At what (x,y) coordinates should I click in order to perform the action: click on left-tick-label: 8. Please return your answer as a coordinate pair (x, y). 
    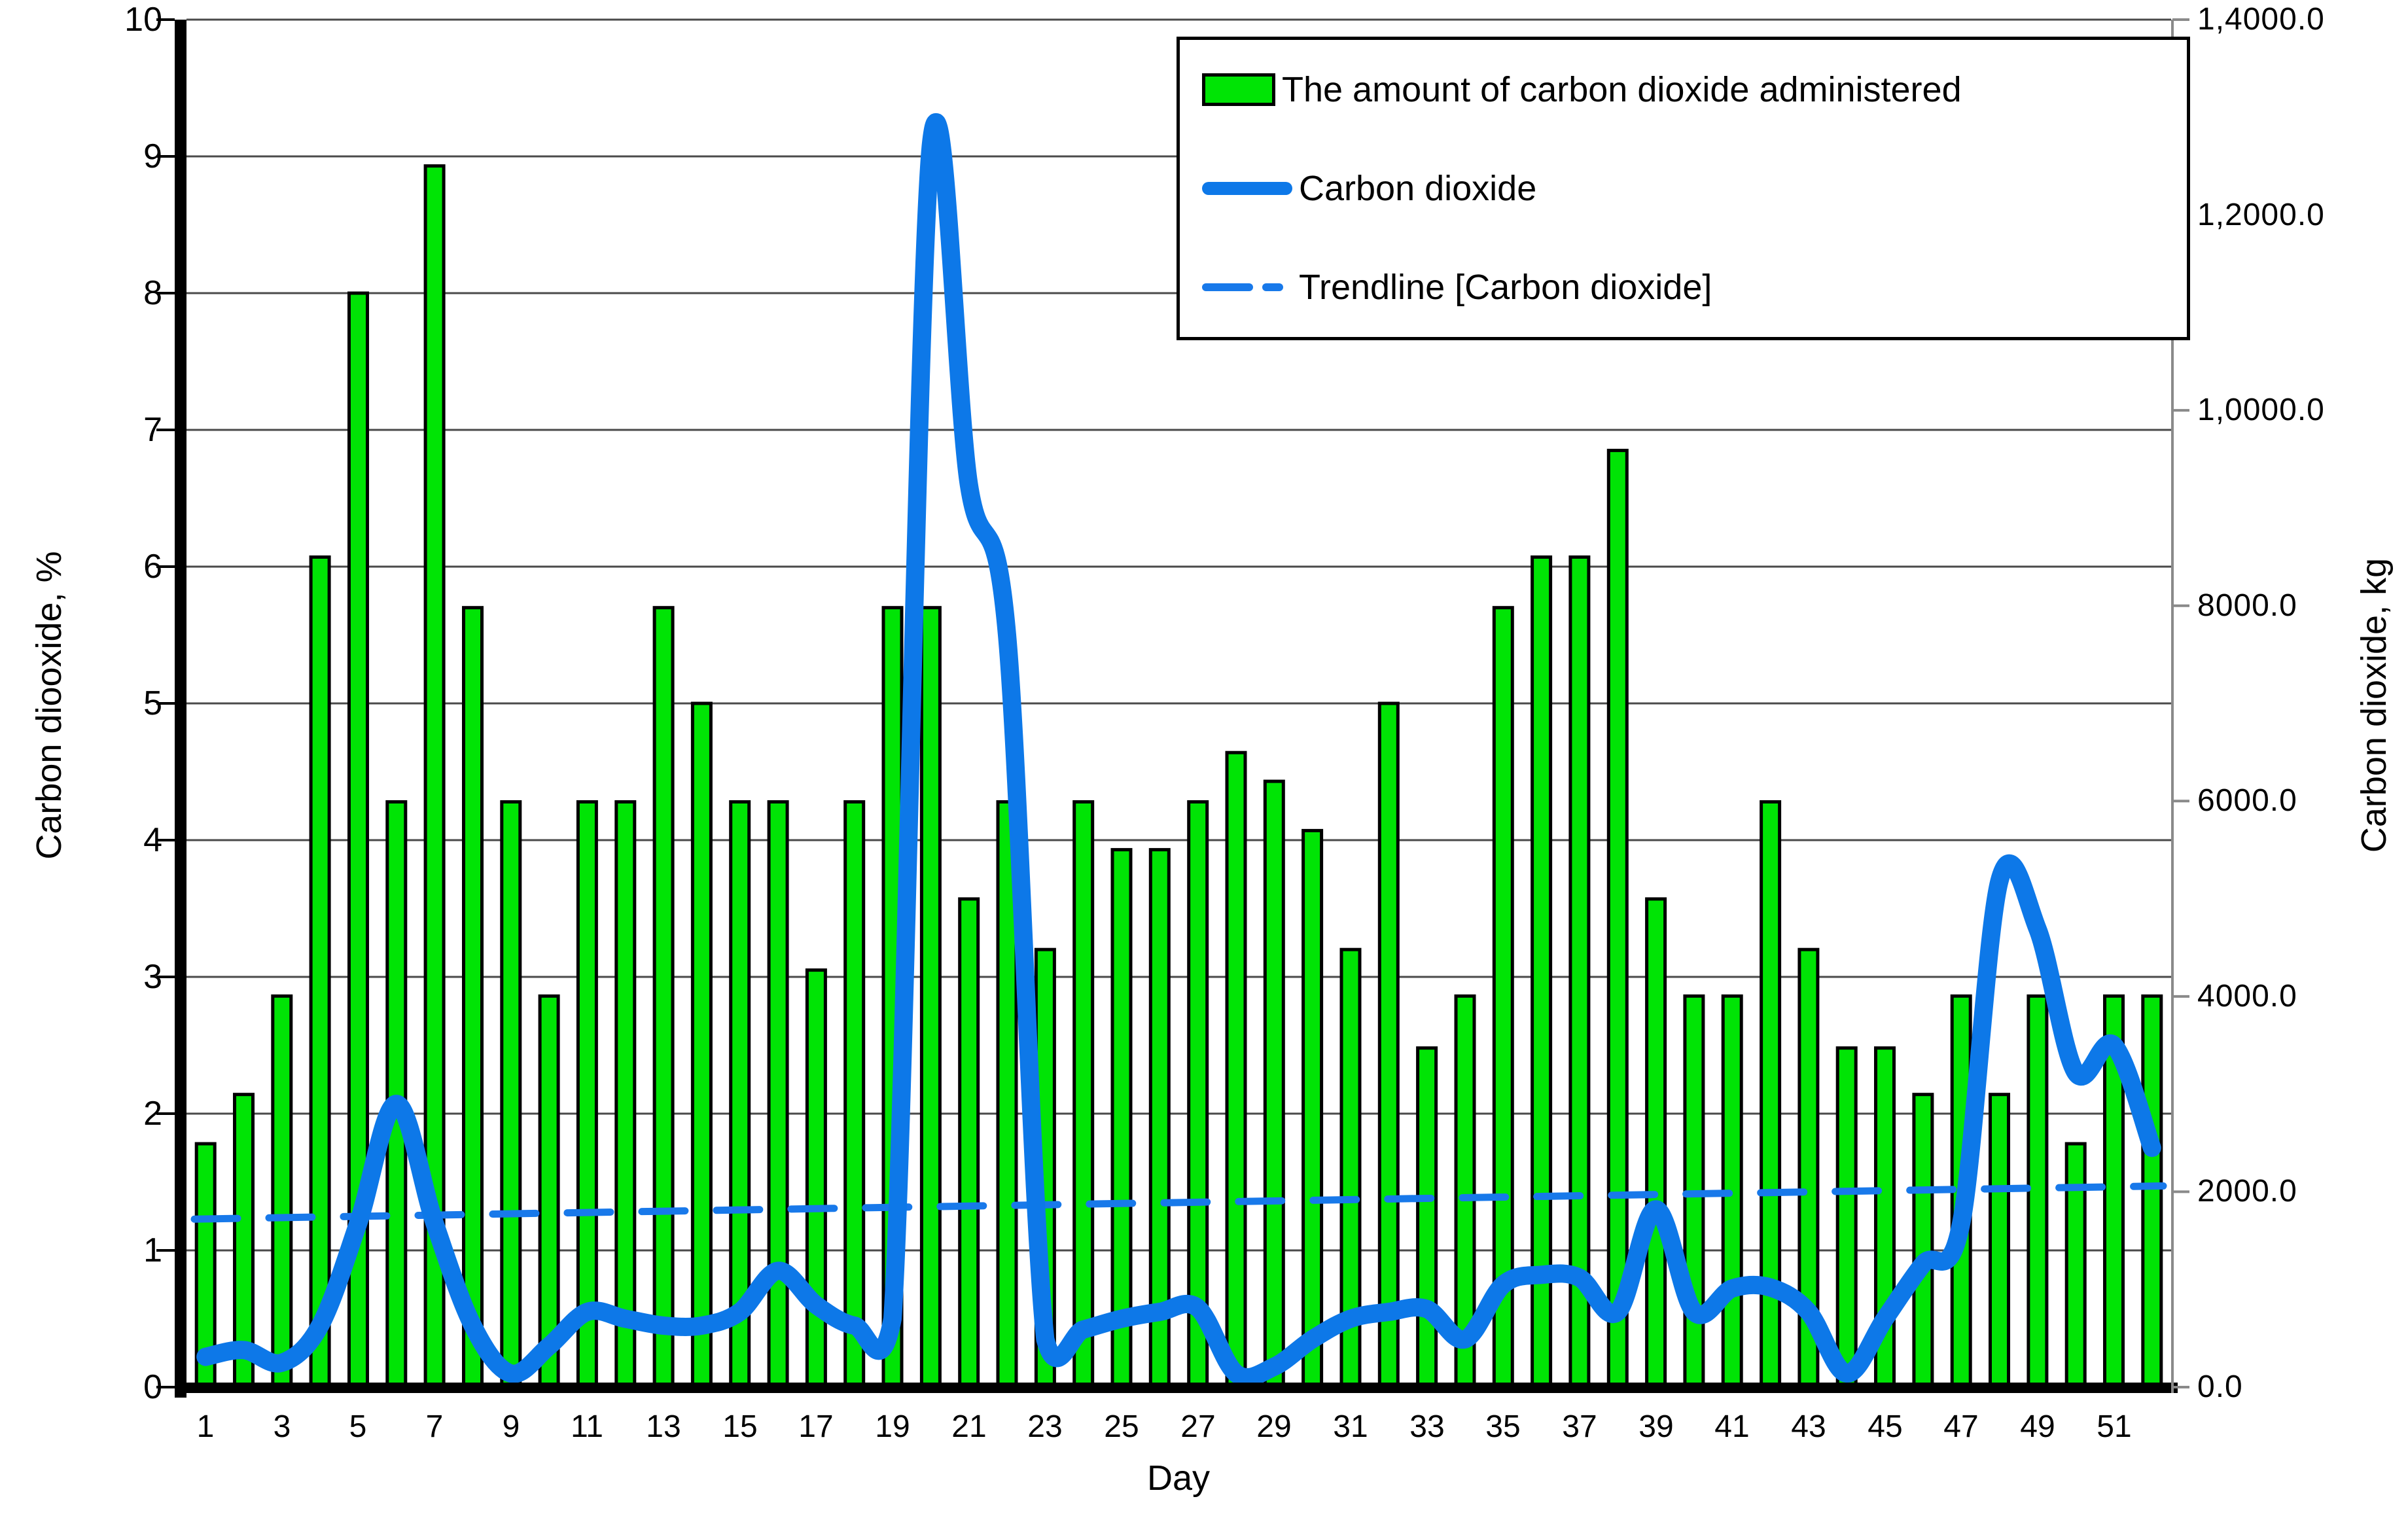
    Looking at the image, I should click on (152, 293).